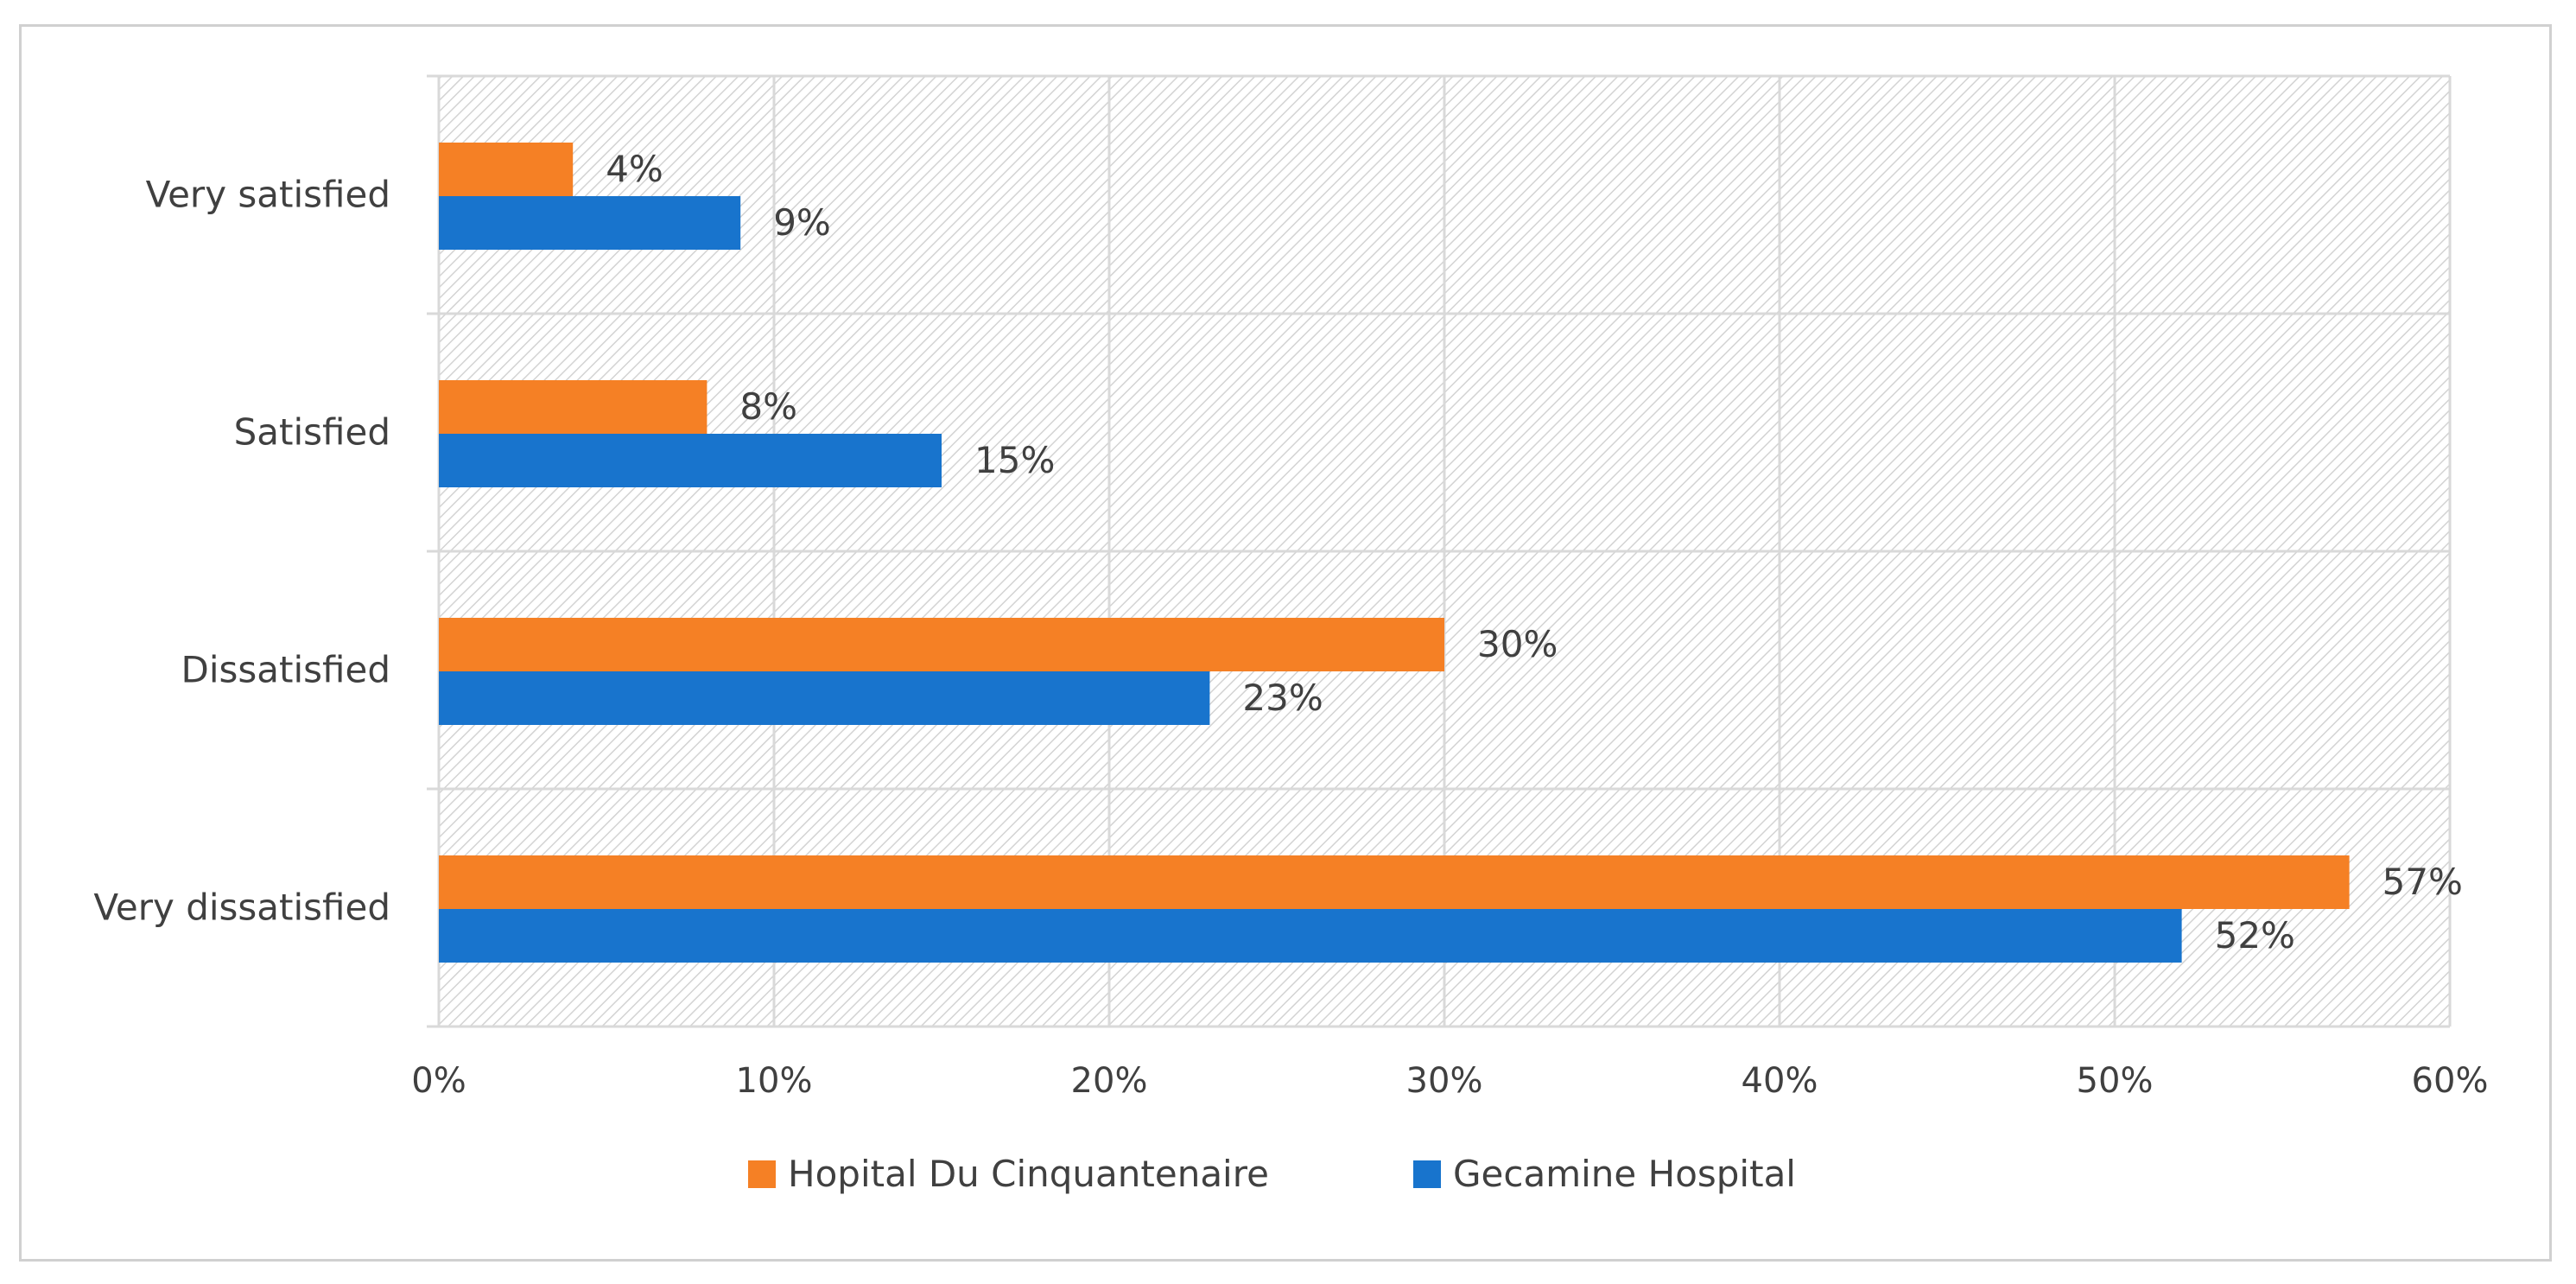 This screenshot has width=2576, height=1284. I want to click on data-label: 8%, so click(768, 407).